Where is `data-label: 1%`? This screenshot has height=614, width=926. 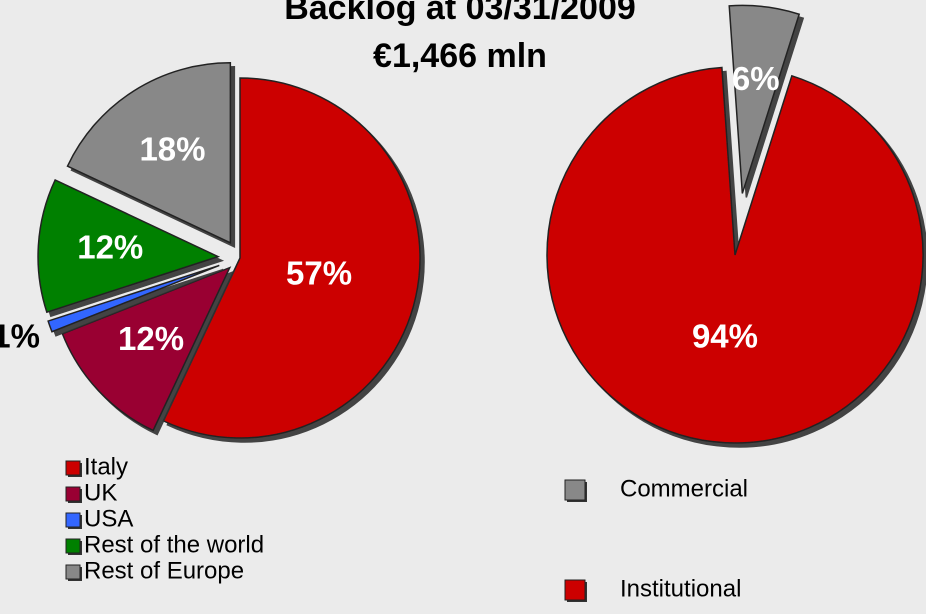 data-label: 1% is located at coordinates (20, 335).